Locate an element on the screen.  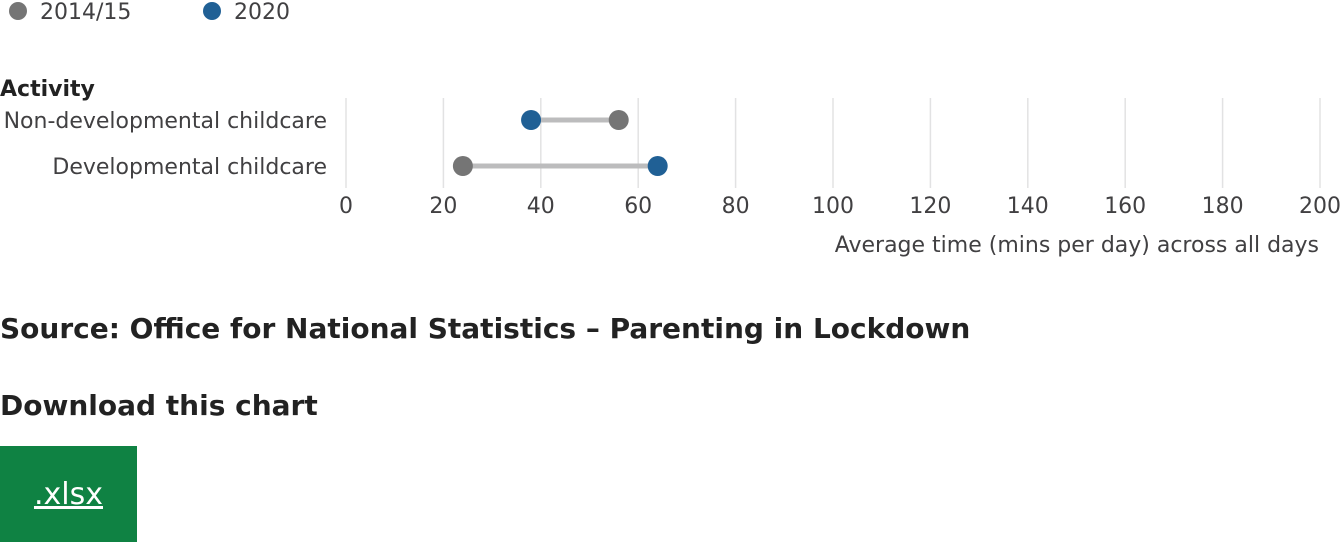
tick-label: 160 is located at coordinates (1125, 206).